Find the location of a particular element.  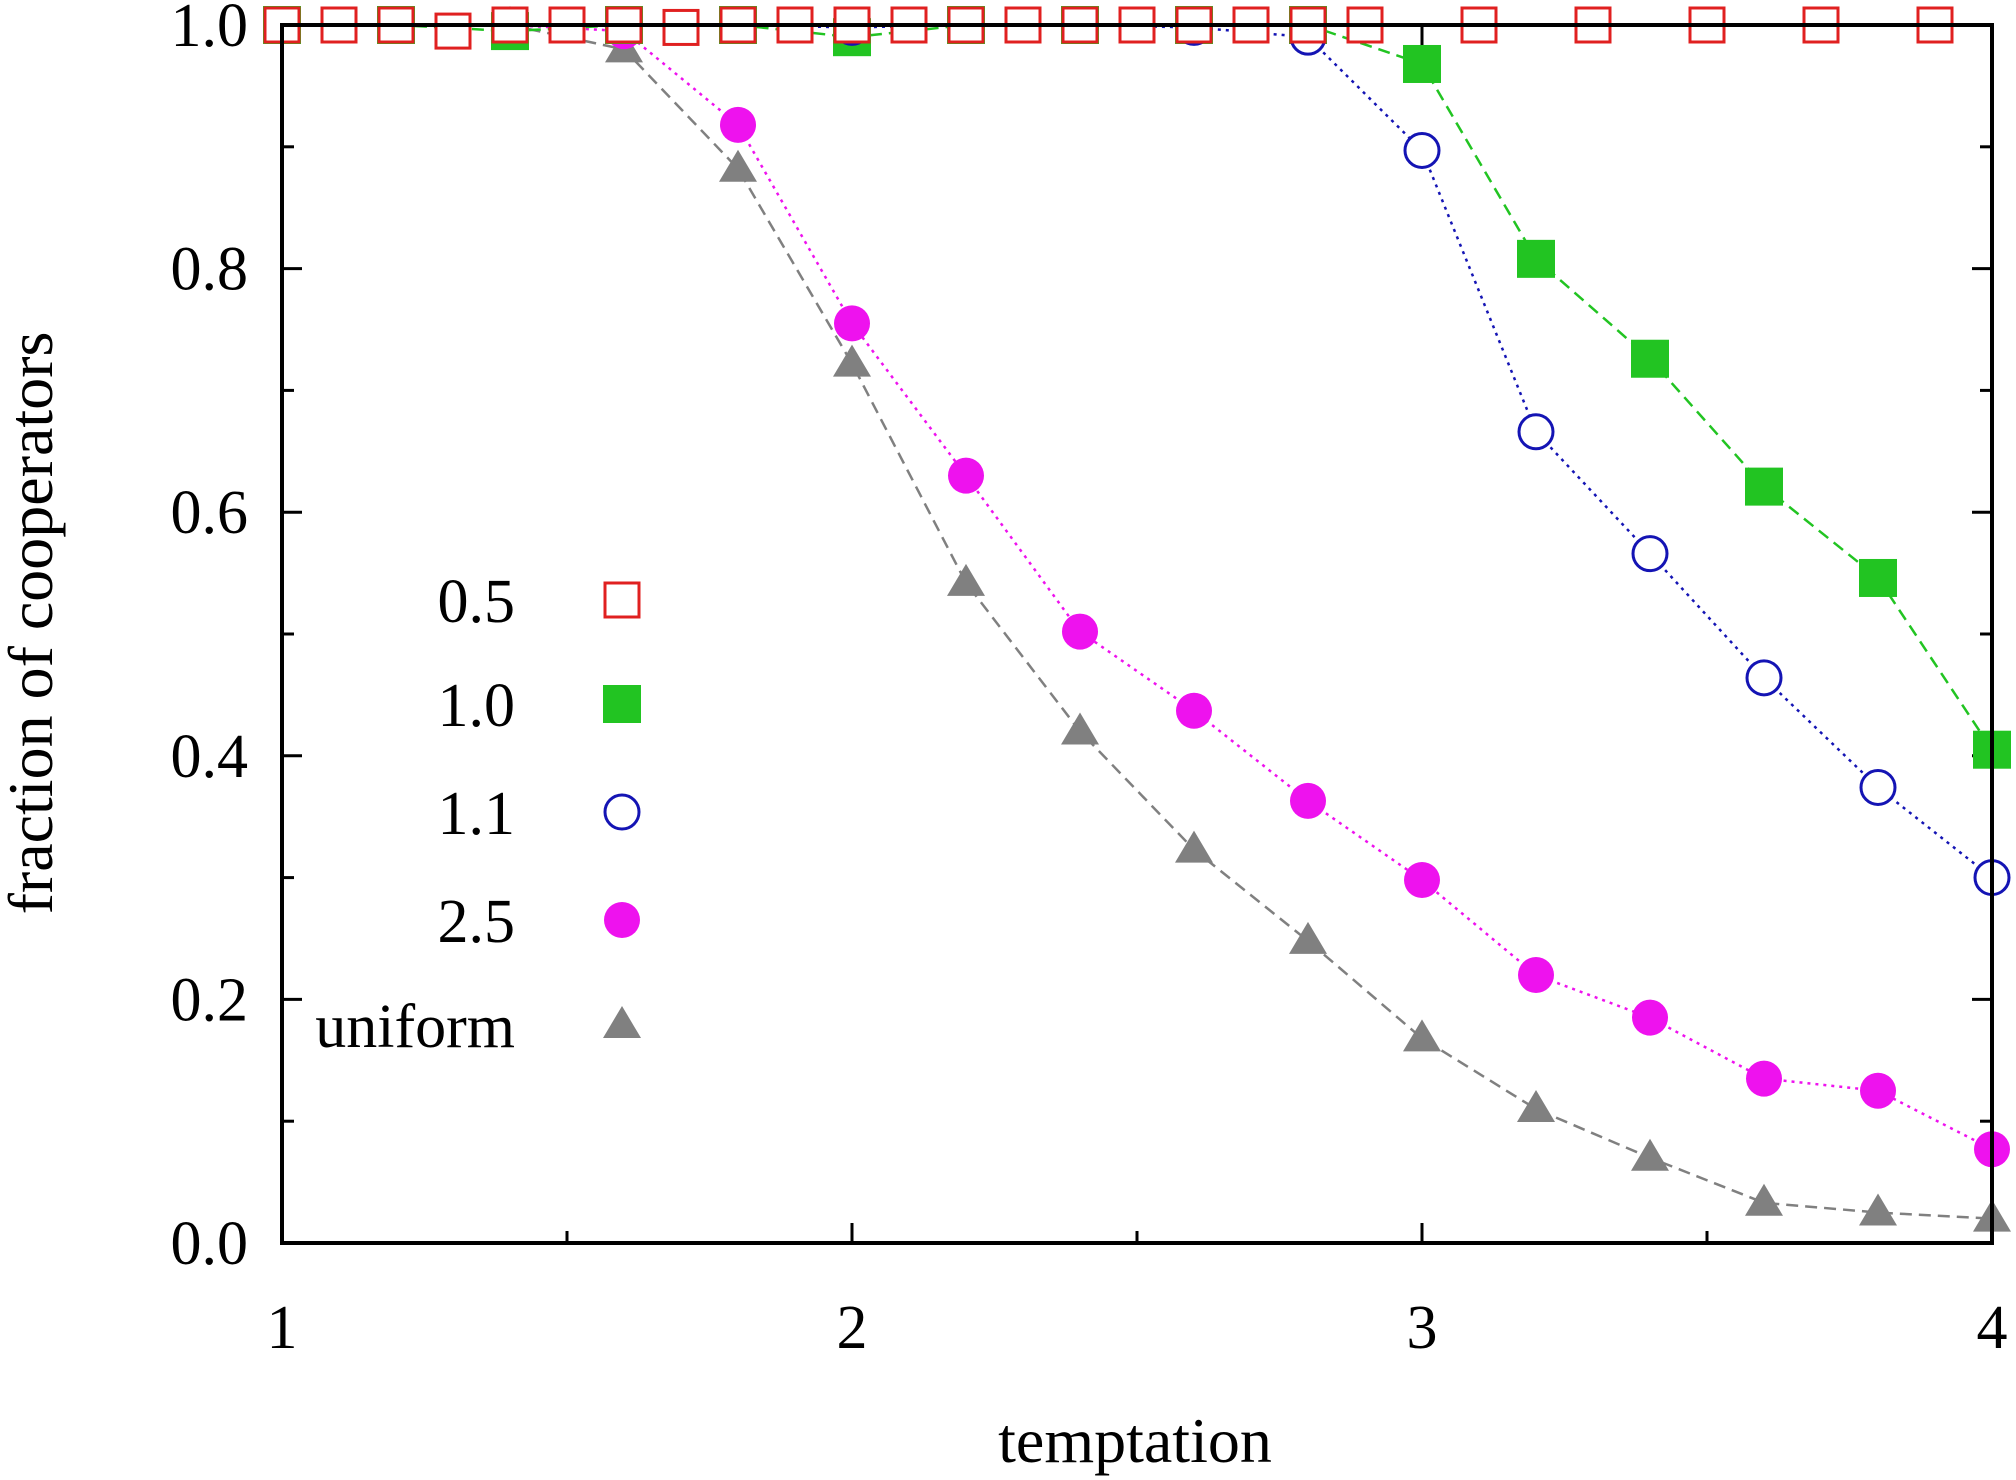

legend-label: 1.0 is located at coordinates (477, 706).